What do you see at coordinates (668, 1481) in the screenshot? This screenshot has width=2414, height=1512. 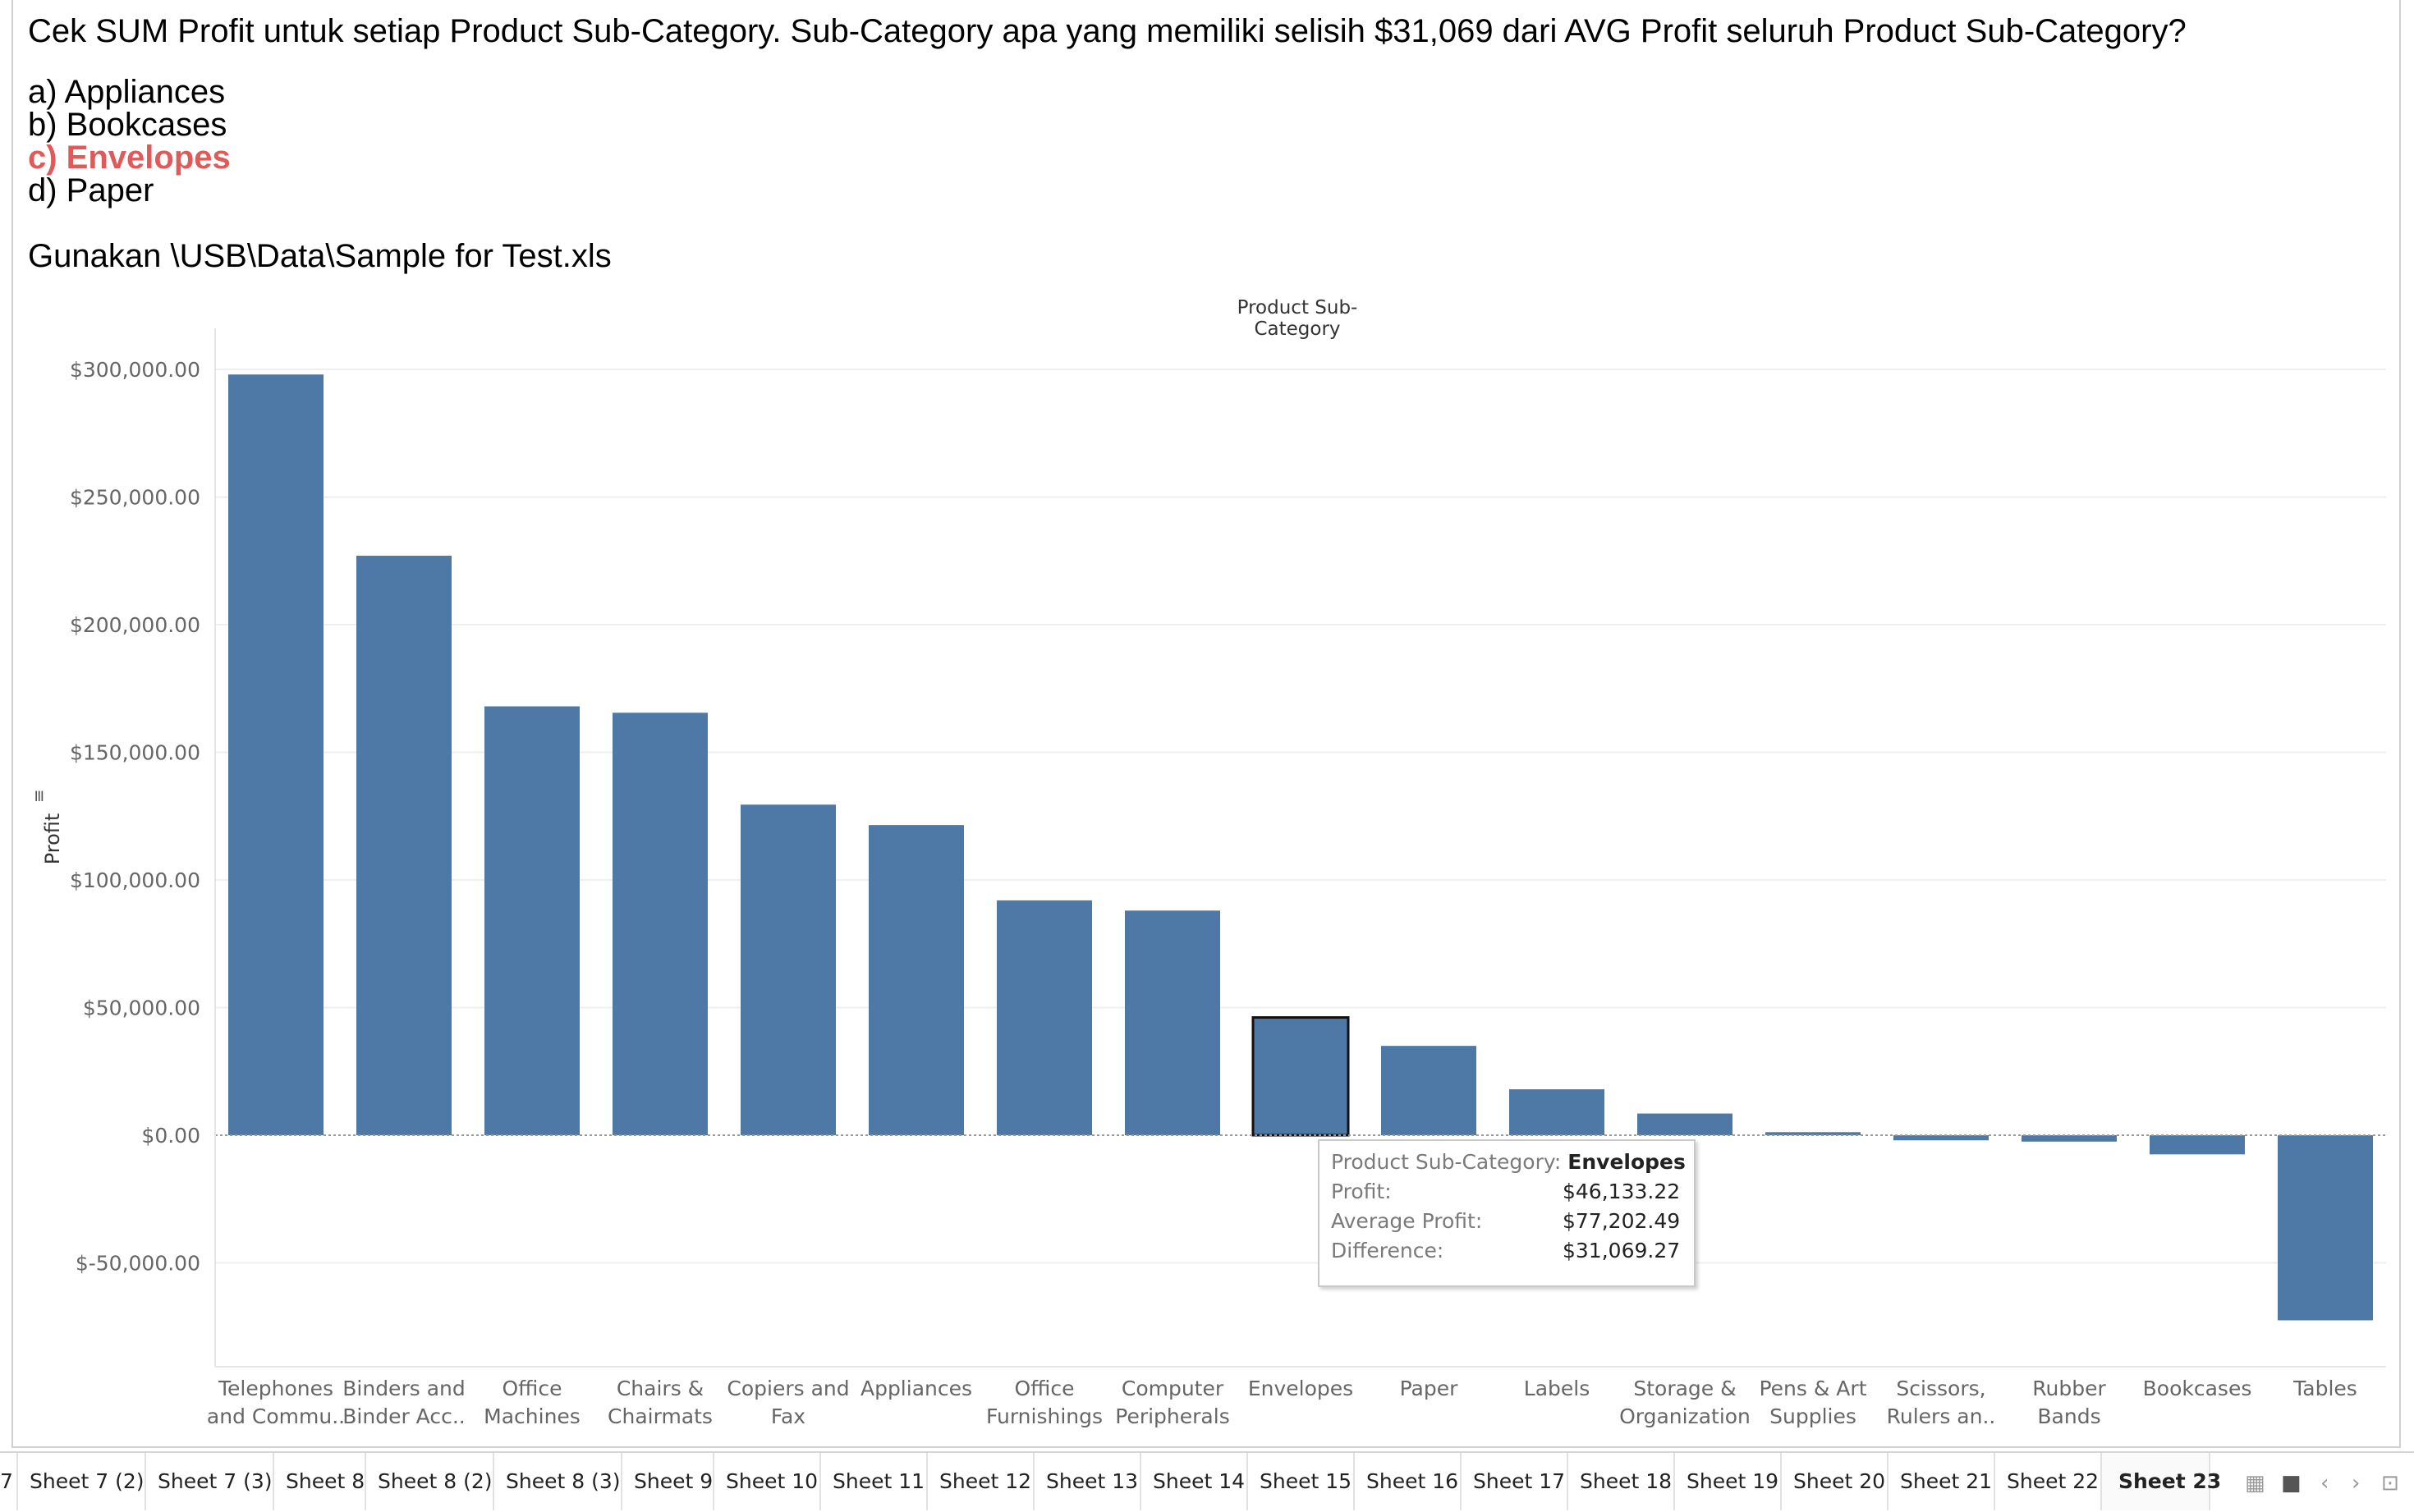 I see `sheet-tab: Sheet 9` at bounding box center [668, 1481].